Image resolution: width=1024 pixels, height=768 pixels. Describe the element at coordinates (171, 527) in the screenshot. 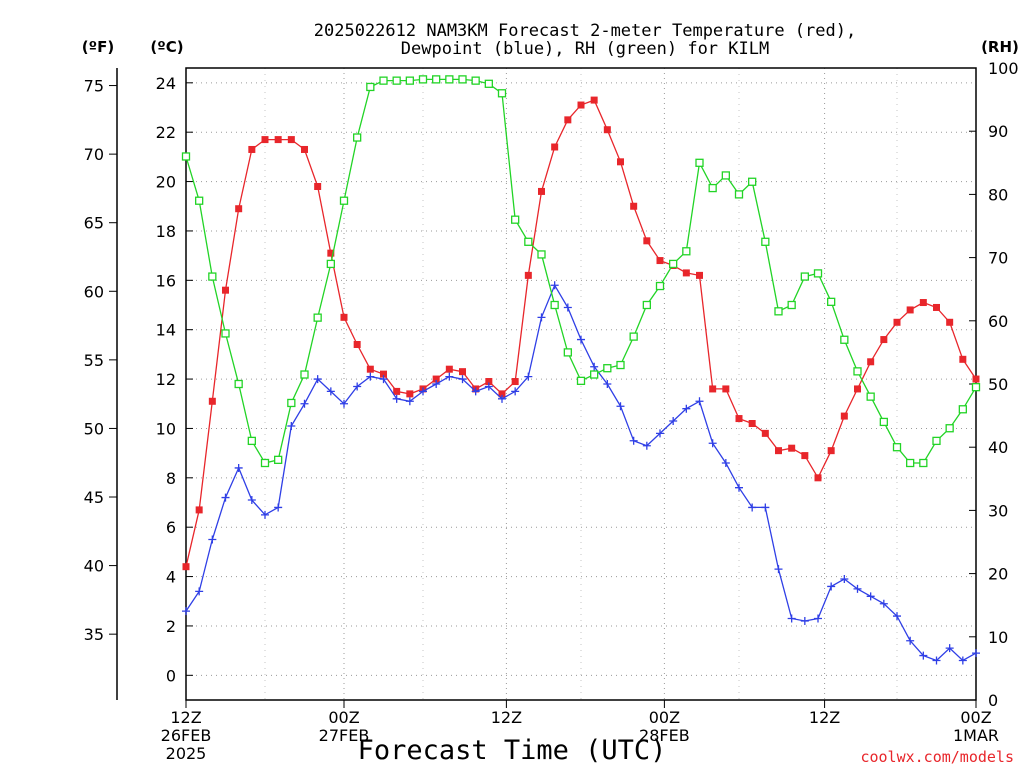

I see `celsius-tick-label: 6` at that location.